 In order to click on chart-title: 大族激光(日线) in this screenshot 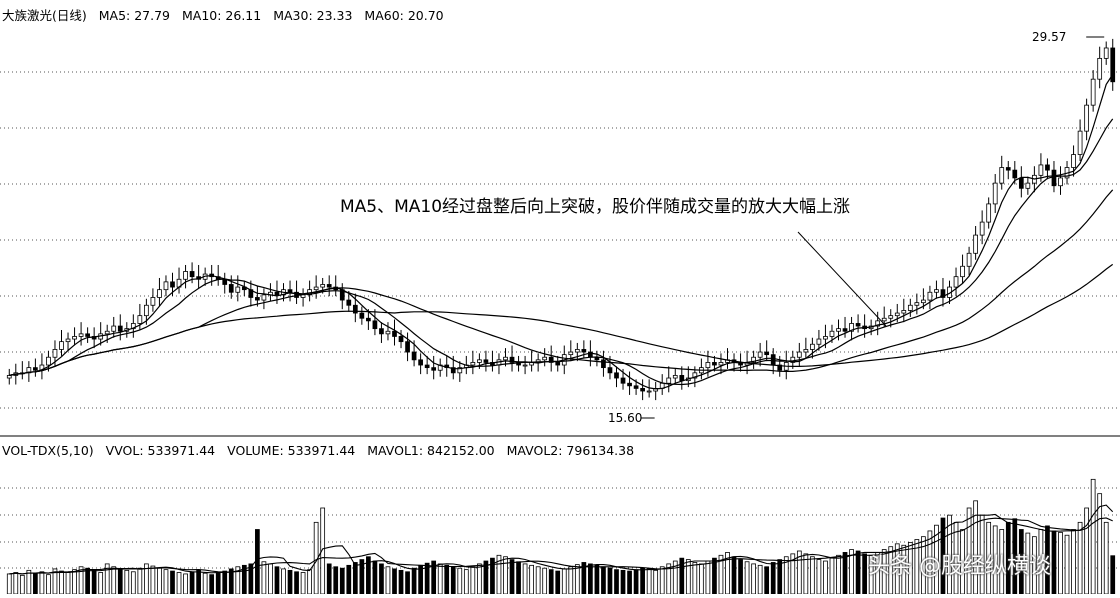, I will do `click(44, 15)`.